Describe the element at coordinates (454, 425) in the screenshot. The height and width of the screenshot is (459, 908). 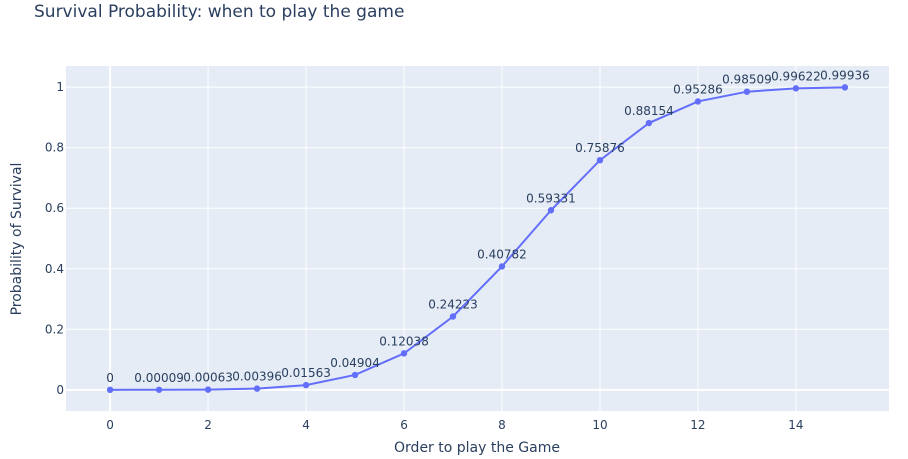
I see `x-tick-labels: 0 2 4 6 8 10 12 14` at that location.